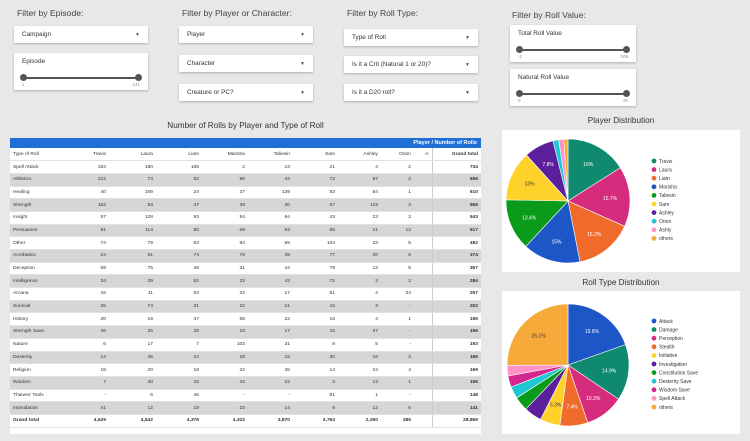 The height and width of the screenshot is (441, 750). I want to click on table-cell: 18, so click(85, 370).